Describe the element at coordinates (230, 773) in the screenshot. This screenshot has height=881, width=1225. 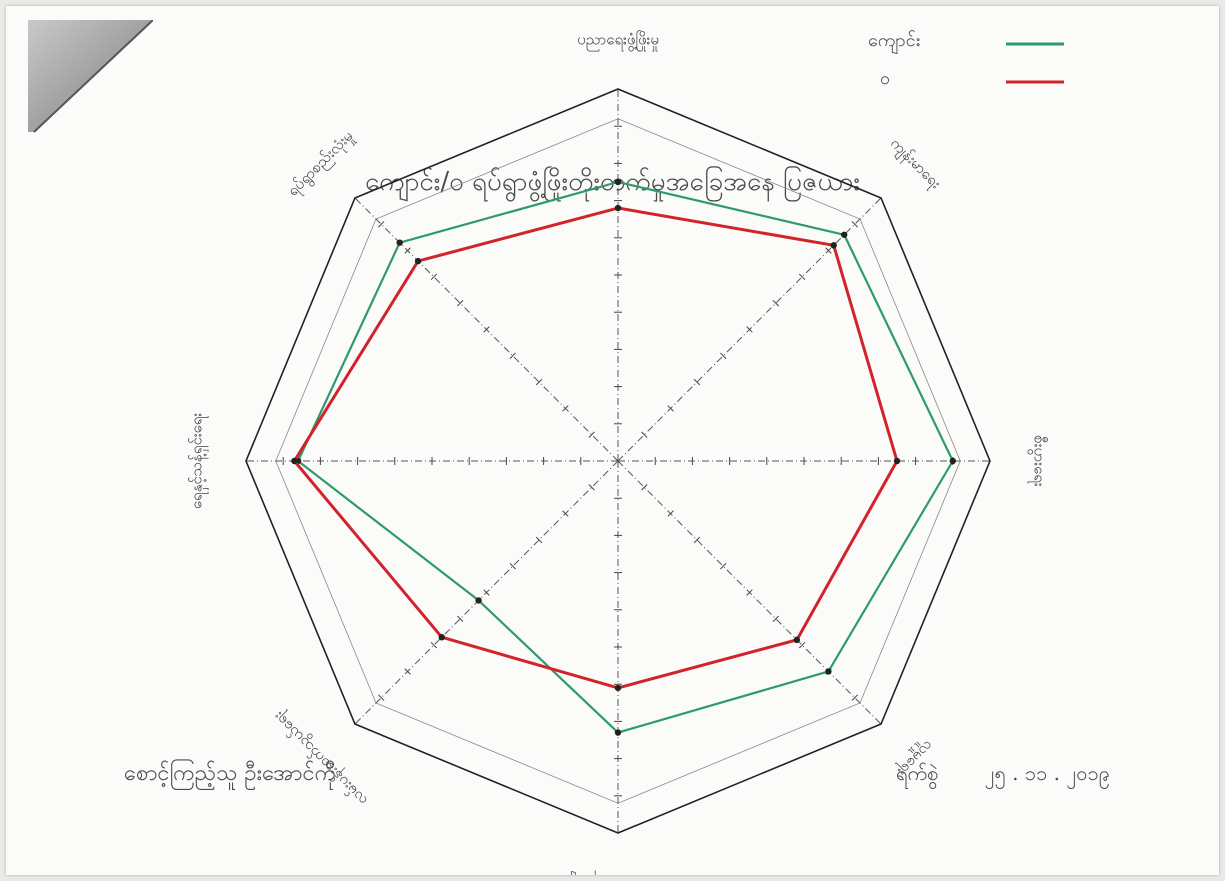
I see `footer-observer: စောင့်ကြည့်သူ ဦးအောင်ကို` at that location.